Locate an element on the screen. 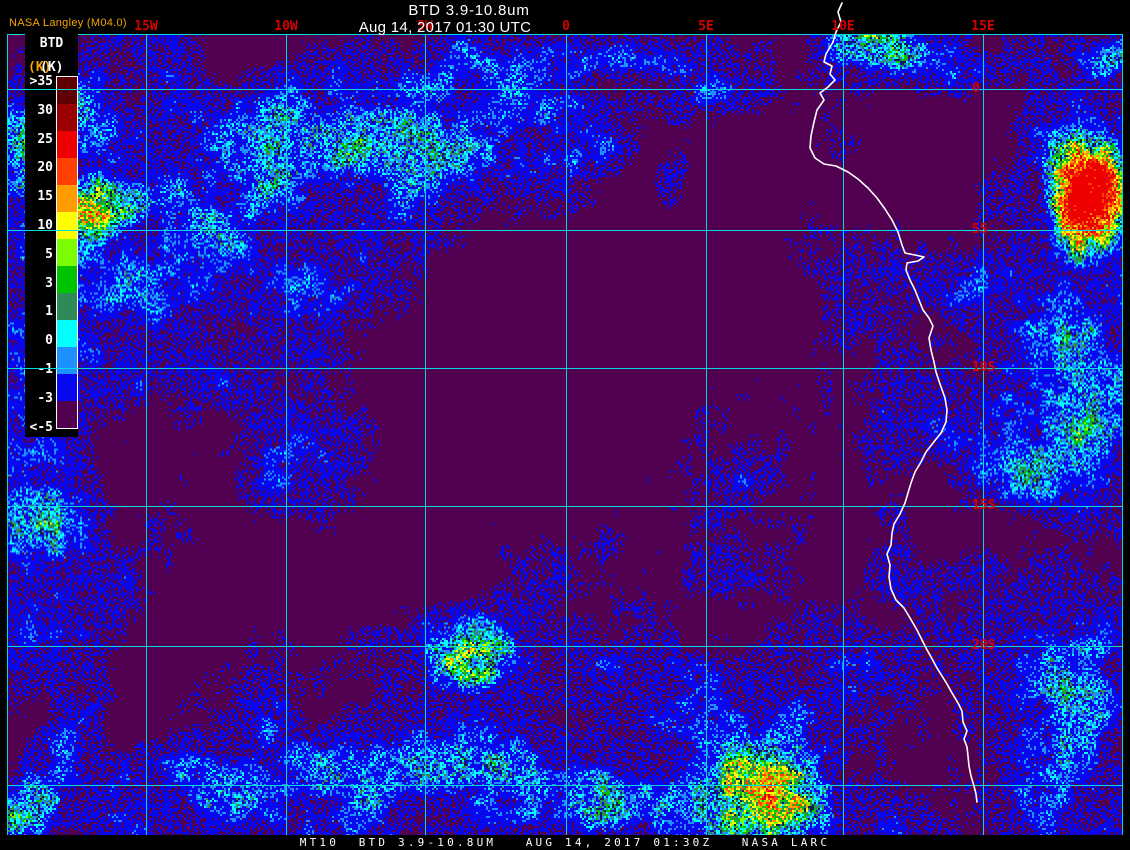 This screenshot has height=850, width=1130. legend-tick-label: 1 is located at coordinates (49, 312).